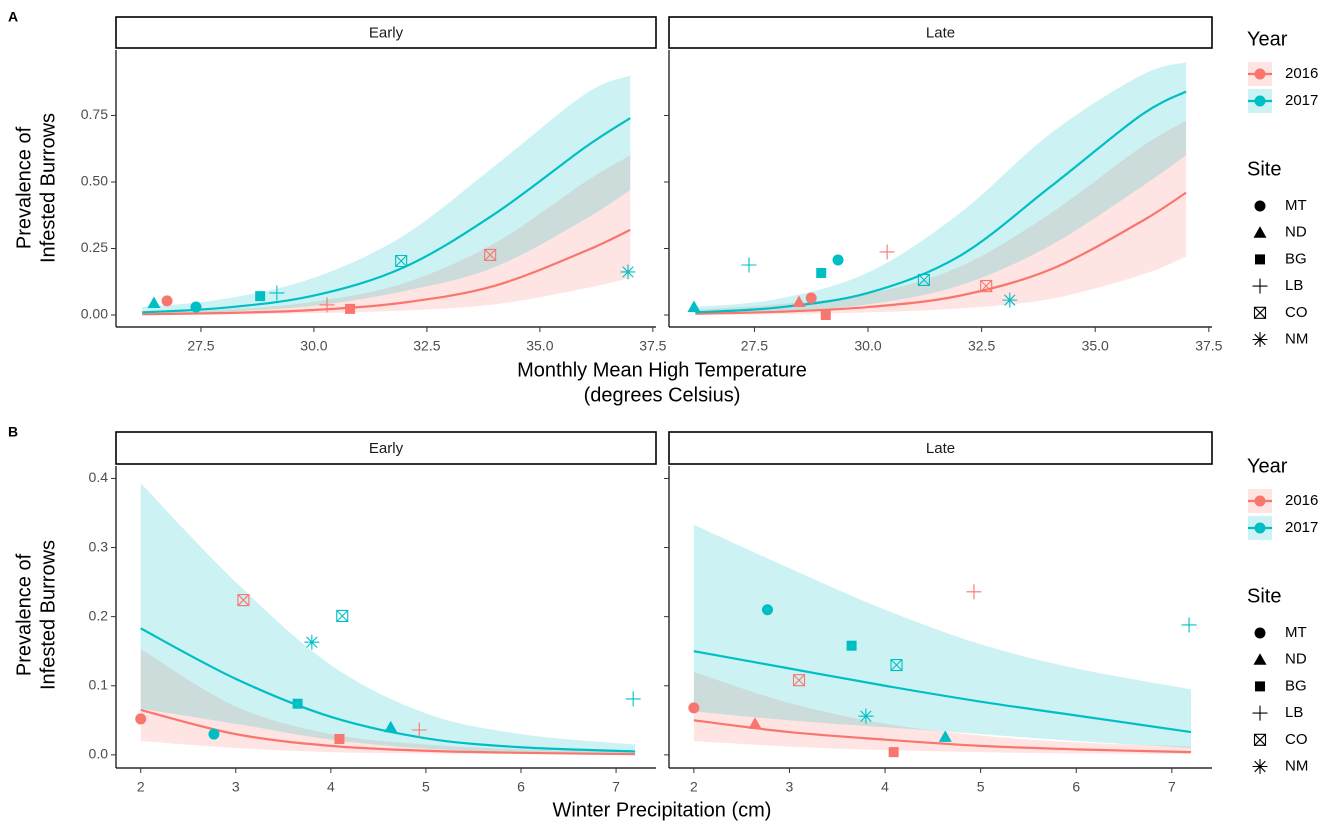  What do you see at coordinates (981, 346) in the screenshot?
I see `x-tick-label: 32.5` at bounding box center [981, 346].